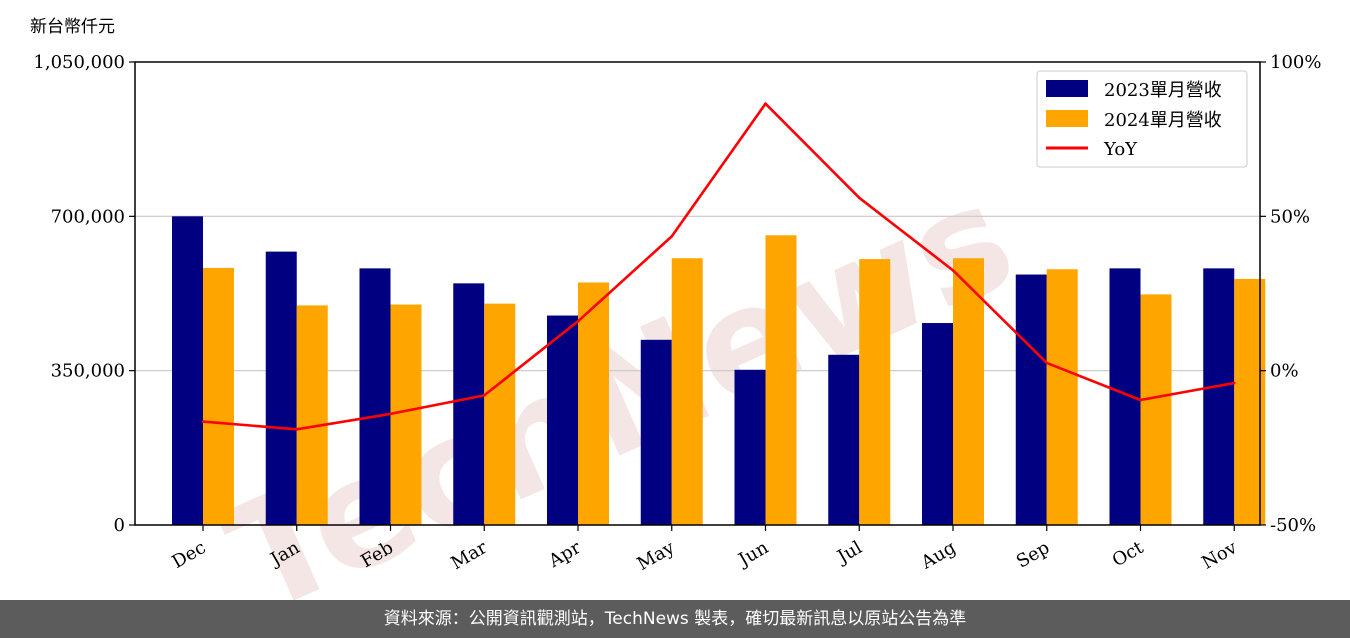  What do you see at coordinates (1120, 149) in the screenshot?
I see `legend-label-yoy: YoY` at bounding box center [1120, 149].